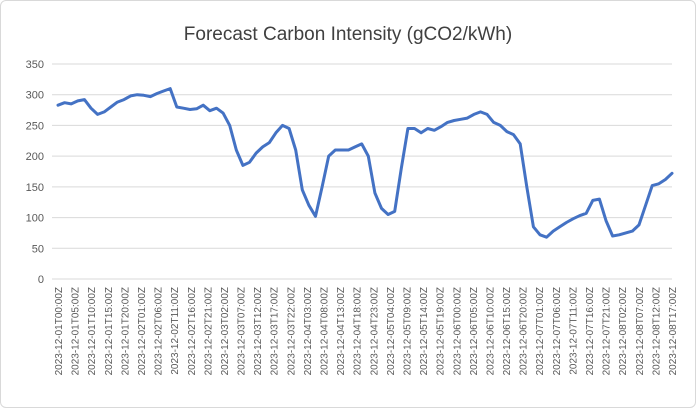 This screenshot has height=408, width=696. What do you see at coordinates (540, 331) in the screenshot?
I see `x-tick-label: 2023-12-07T01:00Z` at bounding box center [540, 331].